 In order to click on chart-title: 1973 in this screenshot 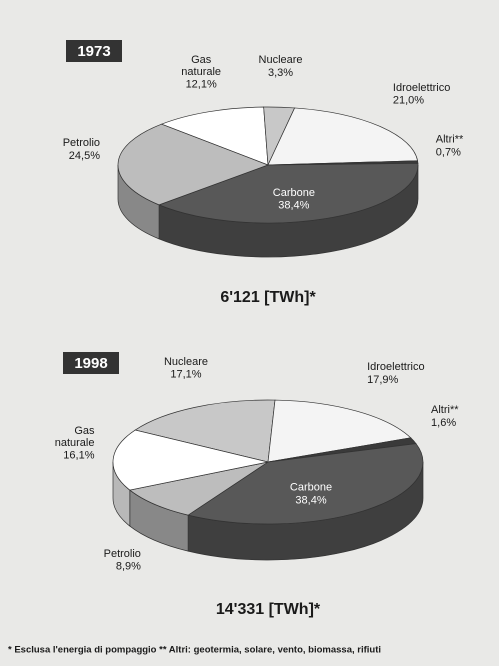, I will do `click(93, 51)`.